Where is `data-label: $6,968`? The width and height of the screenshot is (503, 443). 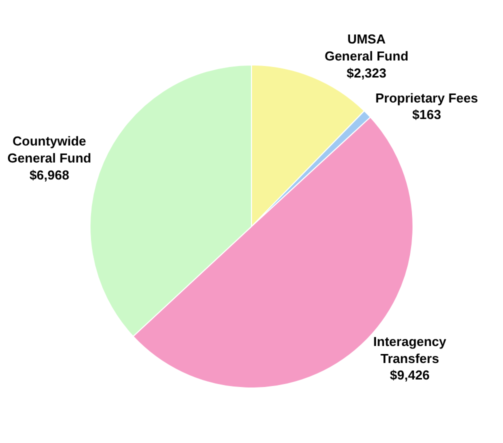 data-label: $6,968 is located at coordinates (49, 174).